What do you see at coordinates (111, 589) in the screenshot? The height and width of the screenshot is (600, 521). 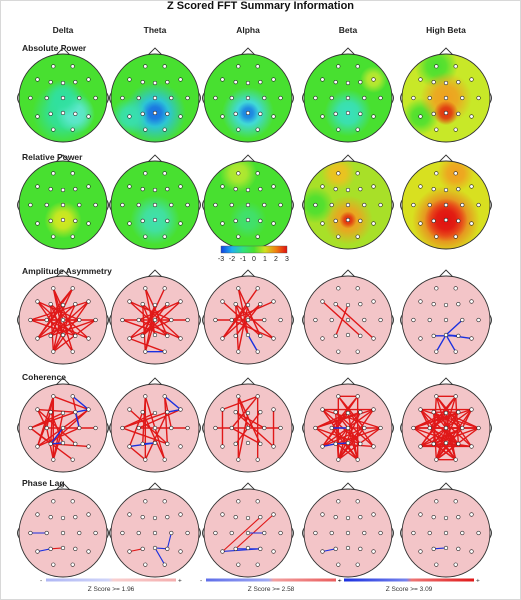 I see `zscore-legend-label: Z Score >= 1.96` at bounding box center [111, 589].